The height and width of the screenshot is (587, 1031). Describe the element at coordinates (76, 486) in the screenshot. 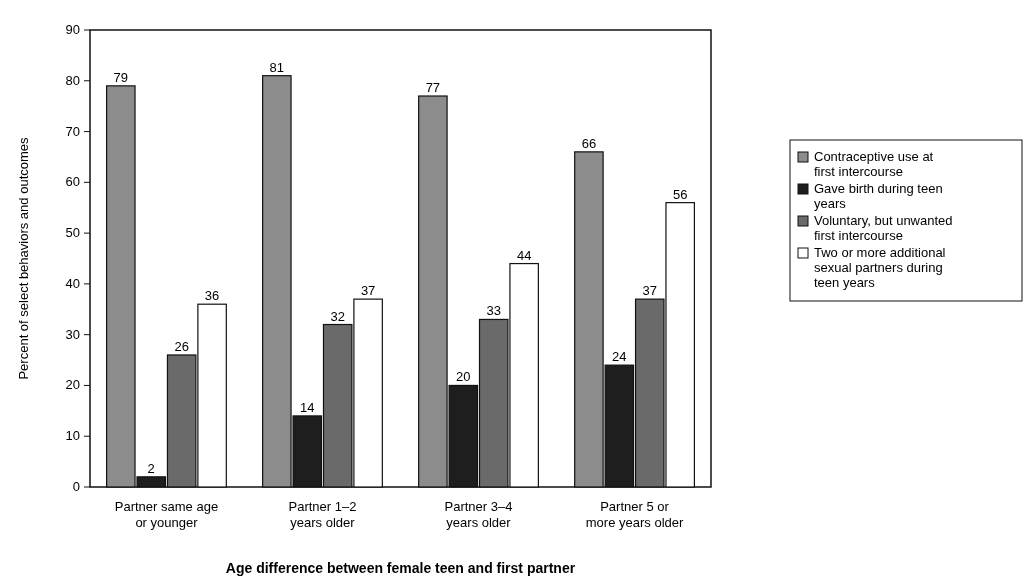

I see `y-tick-label: 0` at that location.